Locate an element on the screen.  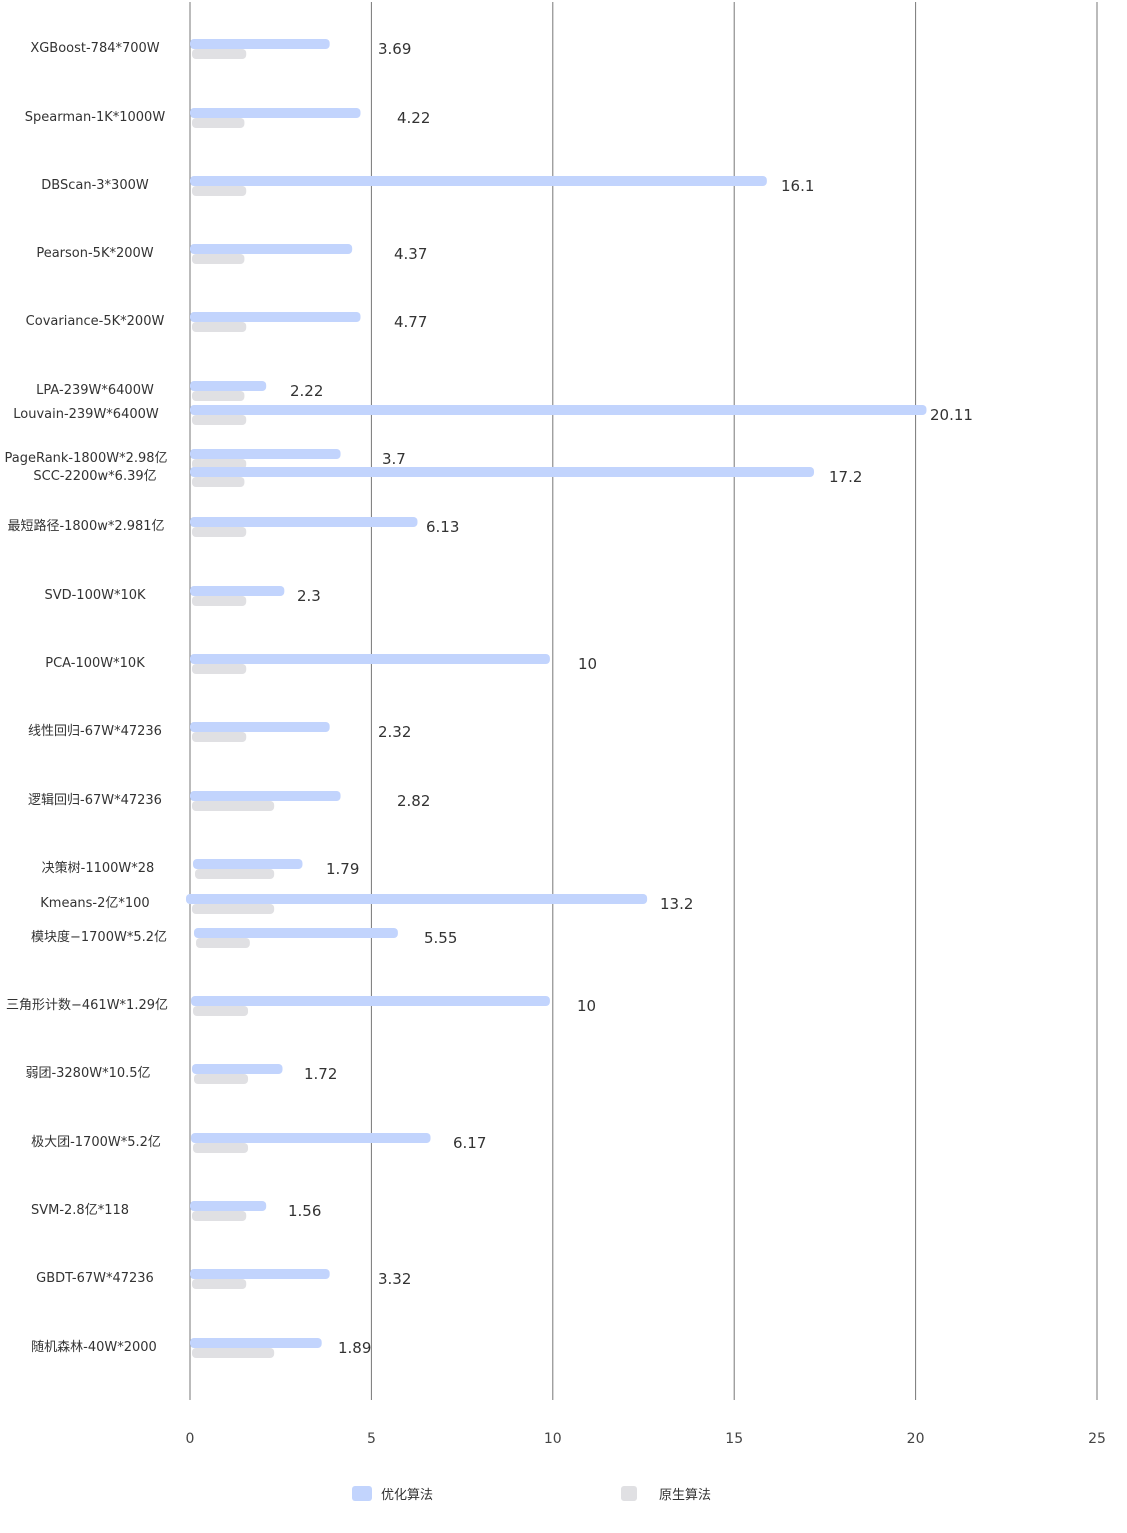
value-label: 4.37 is located at coordinates (410, 254).